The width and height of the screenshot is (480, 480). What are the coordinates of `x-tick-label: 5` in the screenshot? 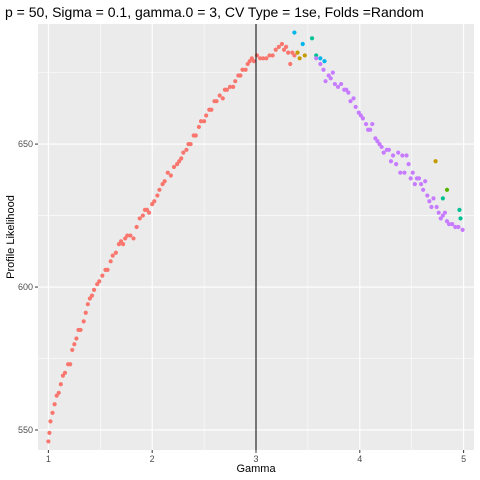 It's located at (463, 459).